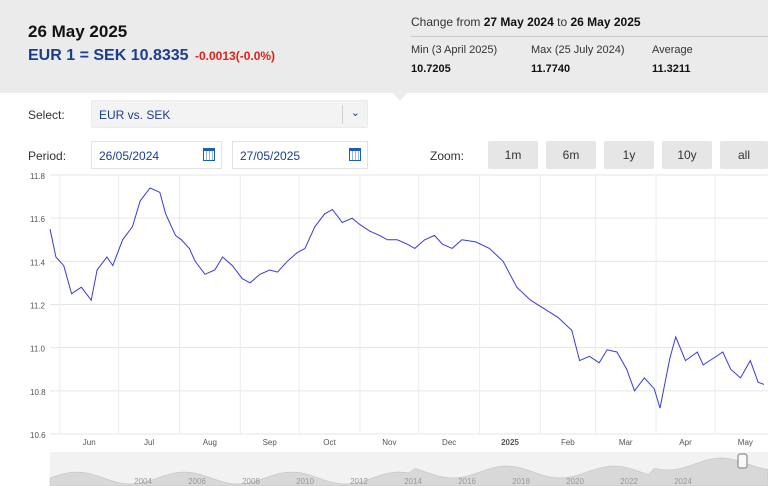  I want to click on stat-average-label: Average, so click(672, 50).